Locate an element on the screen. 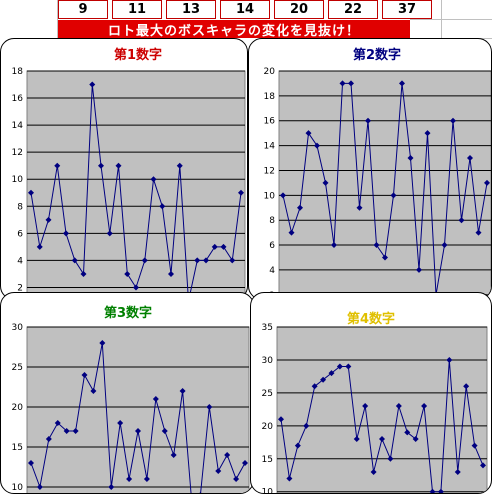 This screenshot has height=494, width=492. number-cell: 14 is located at coordinates (245, 9).